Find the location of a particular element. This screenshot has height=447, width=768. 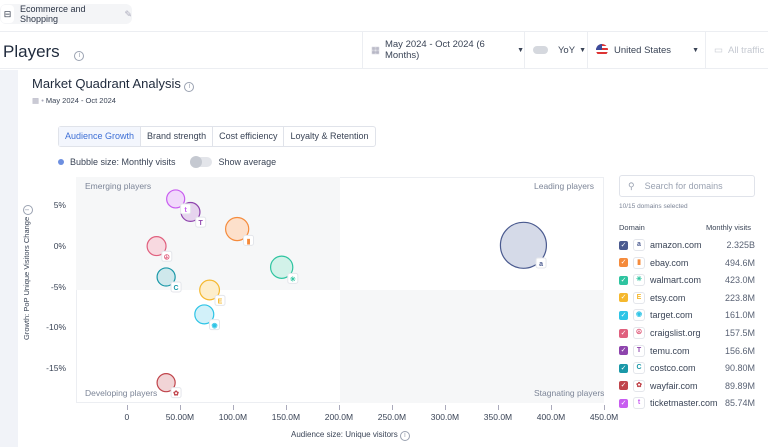

x-tick-label: 200.0M is located at coordinates (339, 417).